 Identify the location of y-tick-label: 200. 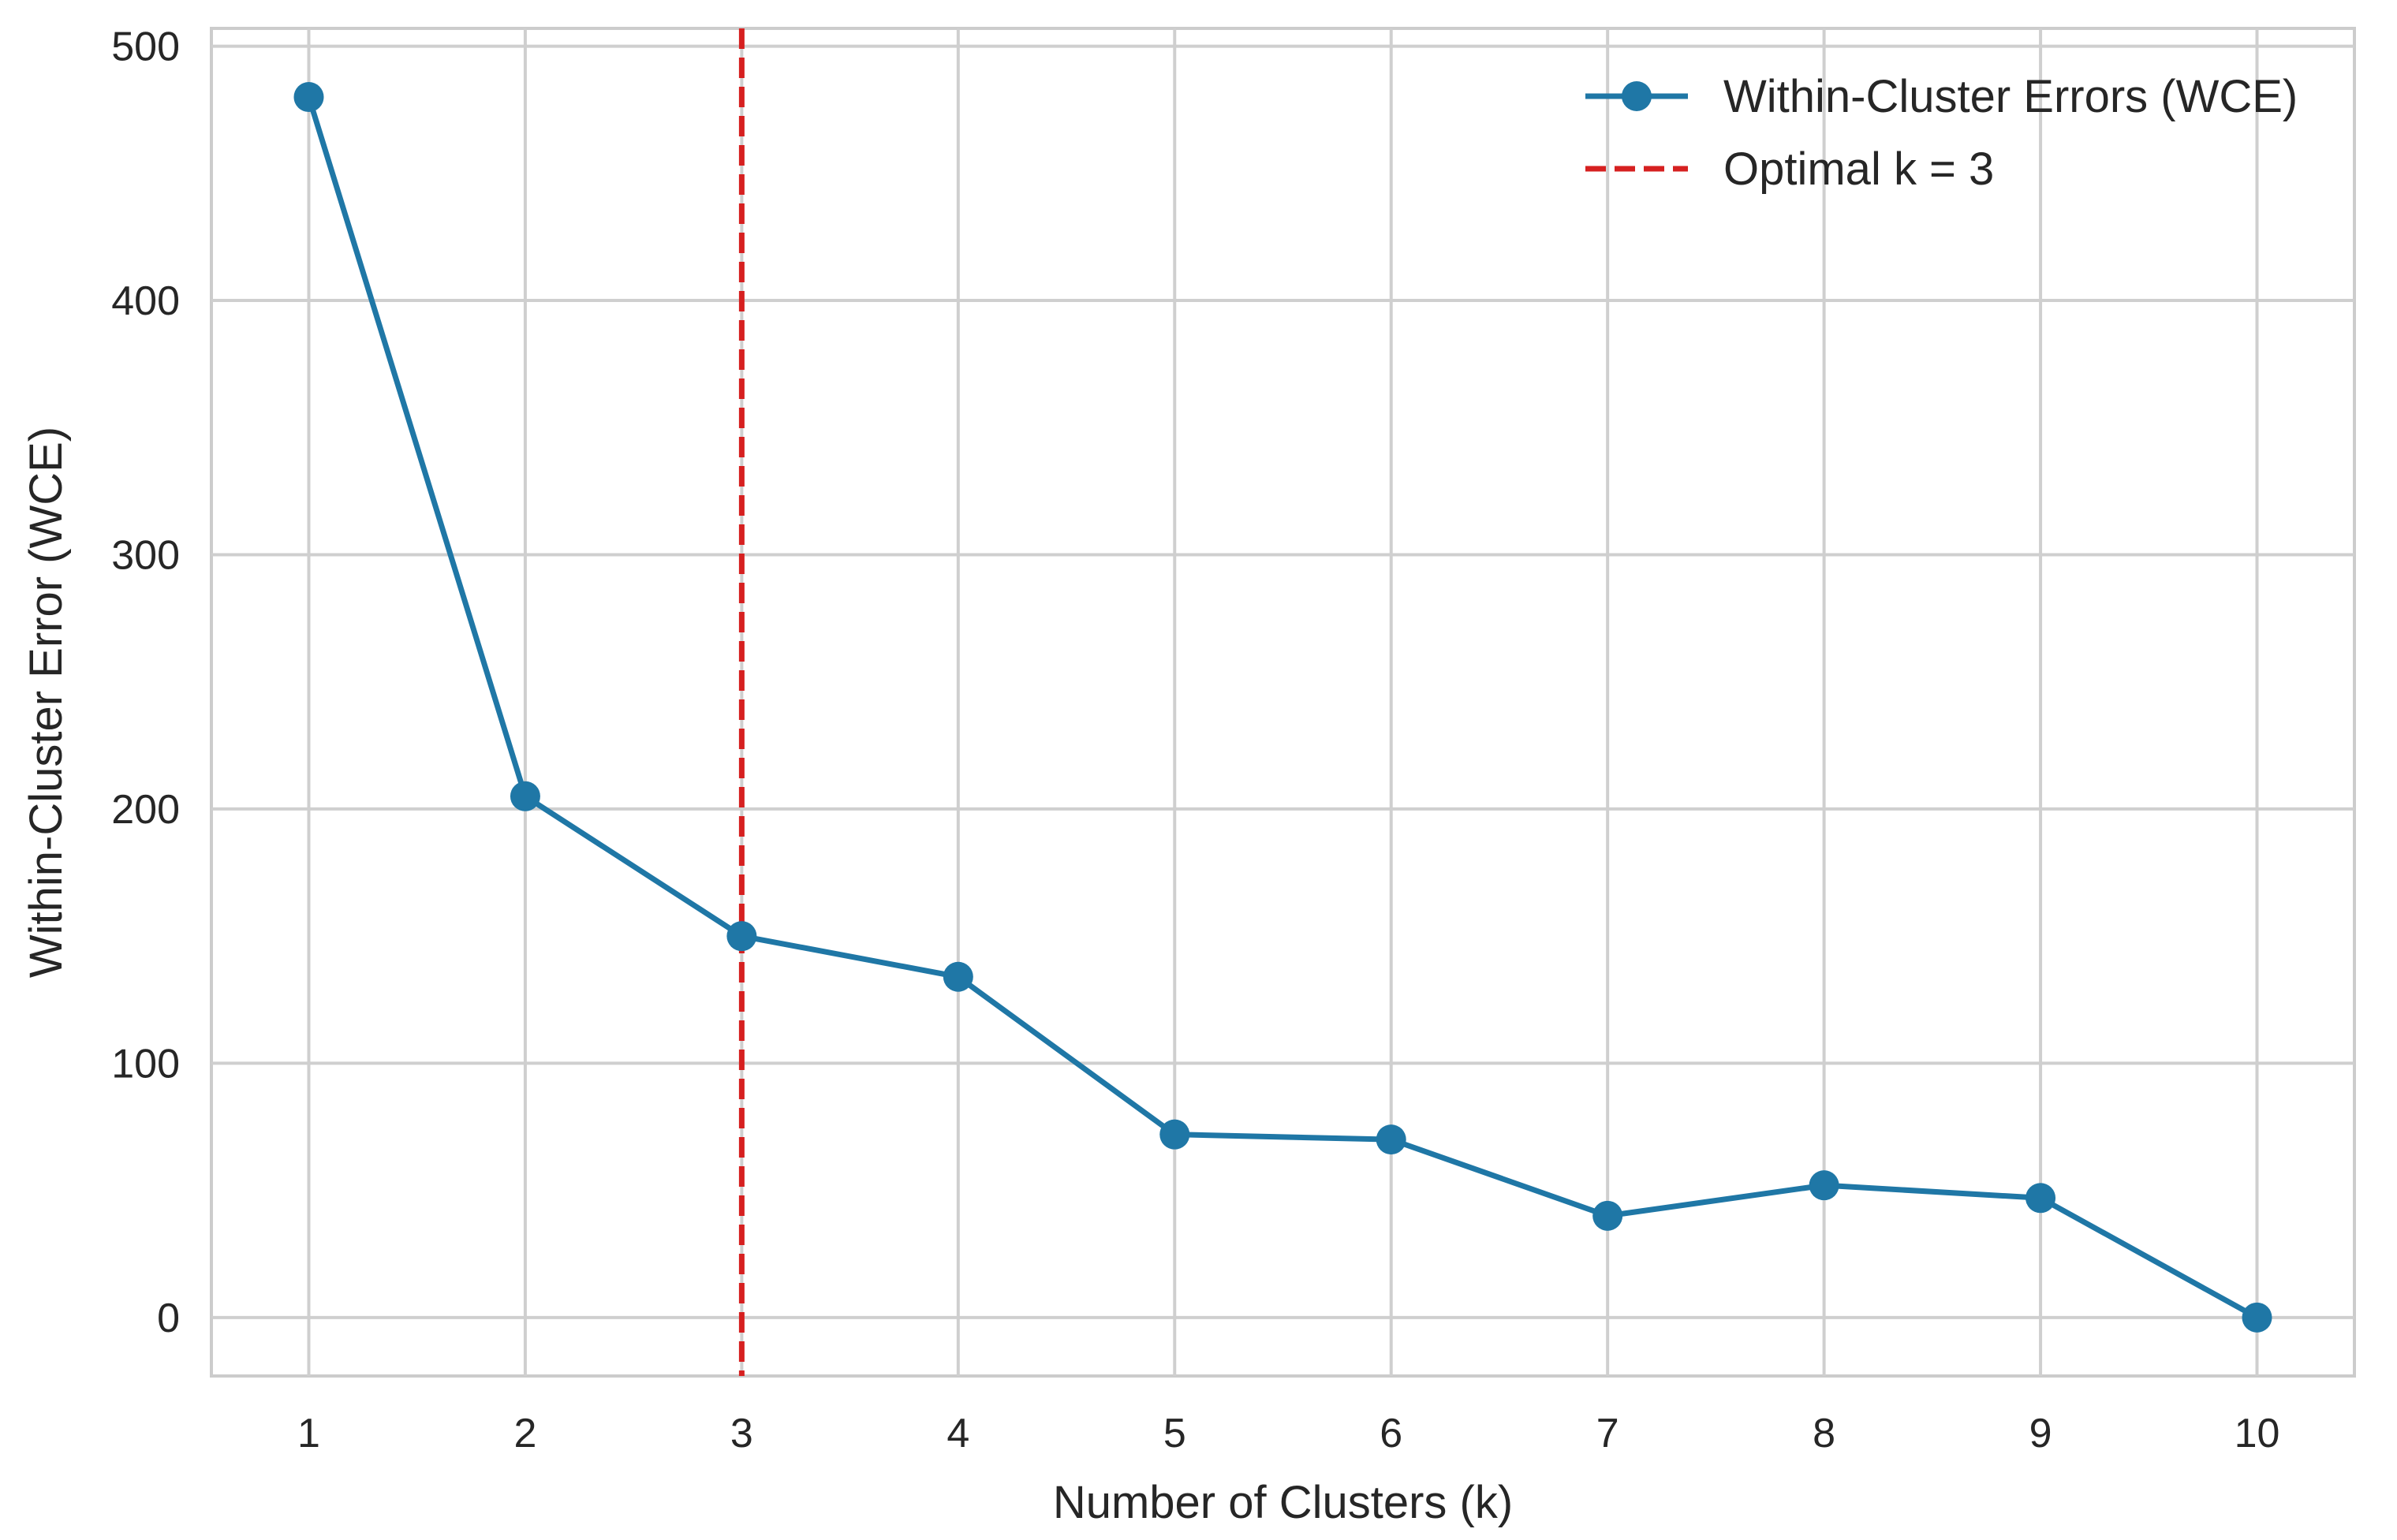
(145, 810).